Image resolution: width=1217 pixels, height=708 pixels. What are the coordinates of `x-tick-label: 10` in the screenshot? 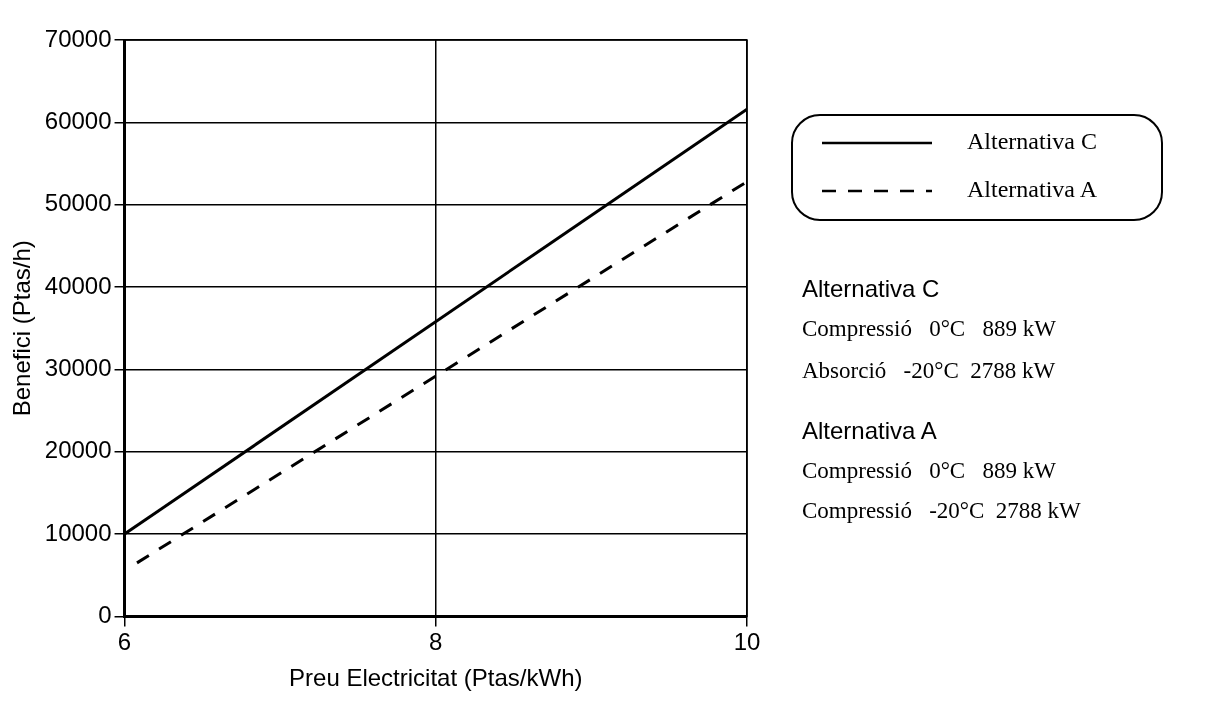 It's located at (747, 642).